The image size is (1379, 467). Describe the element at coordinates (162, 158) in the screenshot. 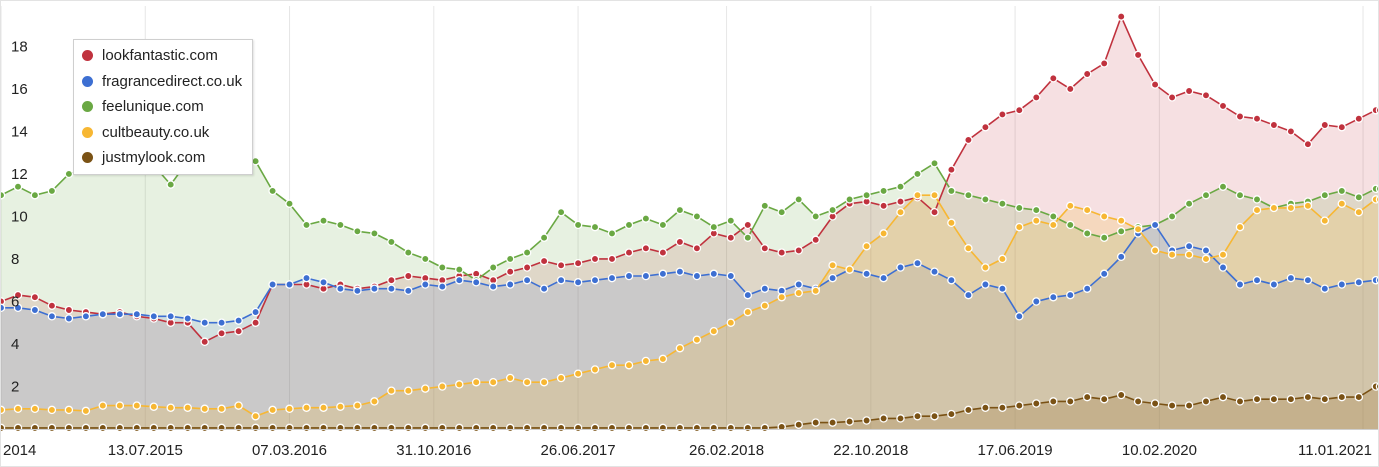

I see `legend-item-justmylook: justmylook.com` at that location.